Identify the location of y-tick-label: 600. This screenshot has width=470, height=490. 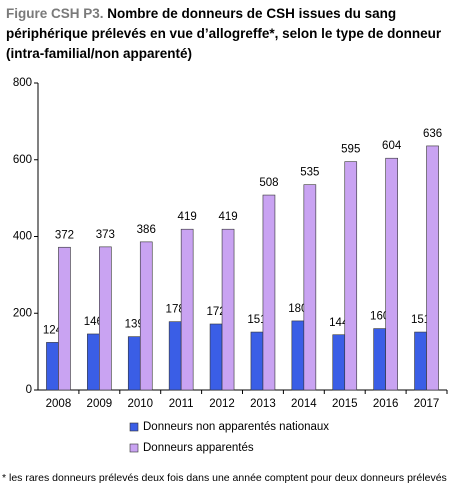
(22, 160).